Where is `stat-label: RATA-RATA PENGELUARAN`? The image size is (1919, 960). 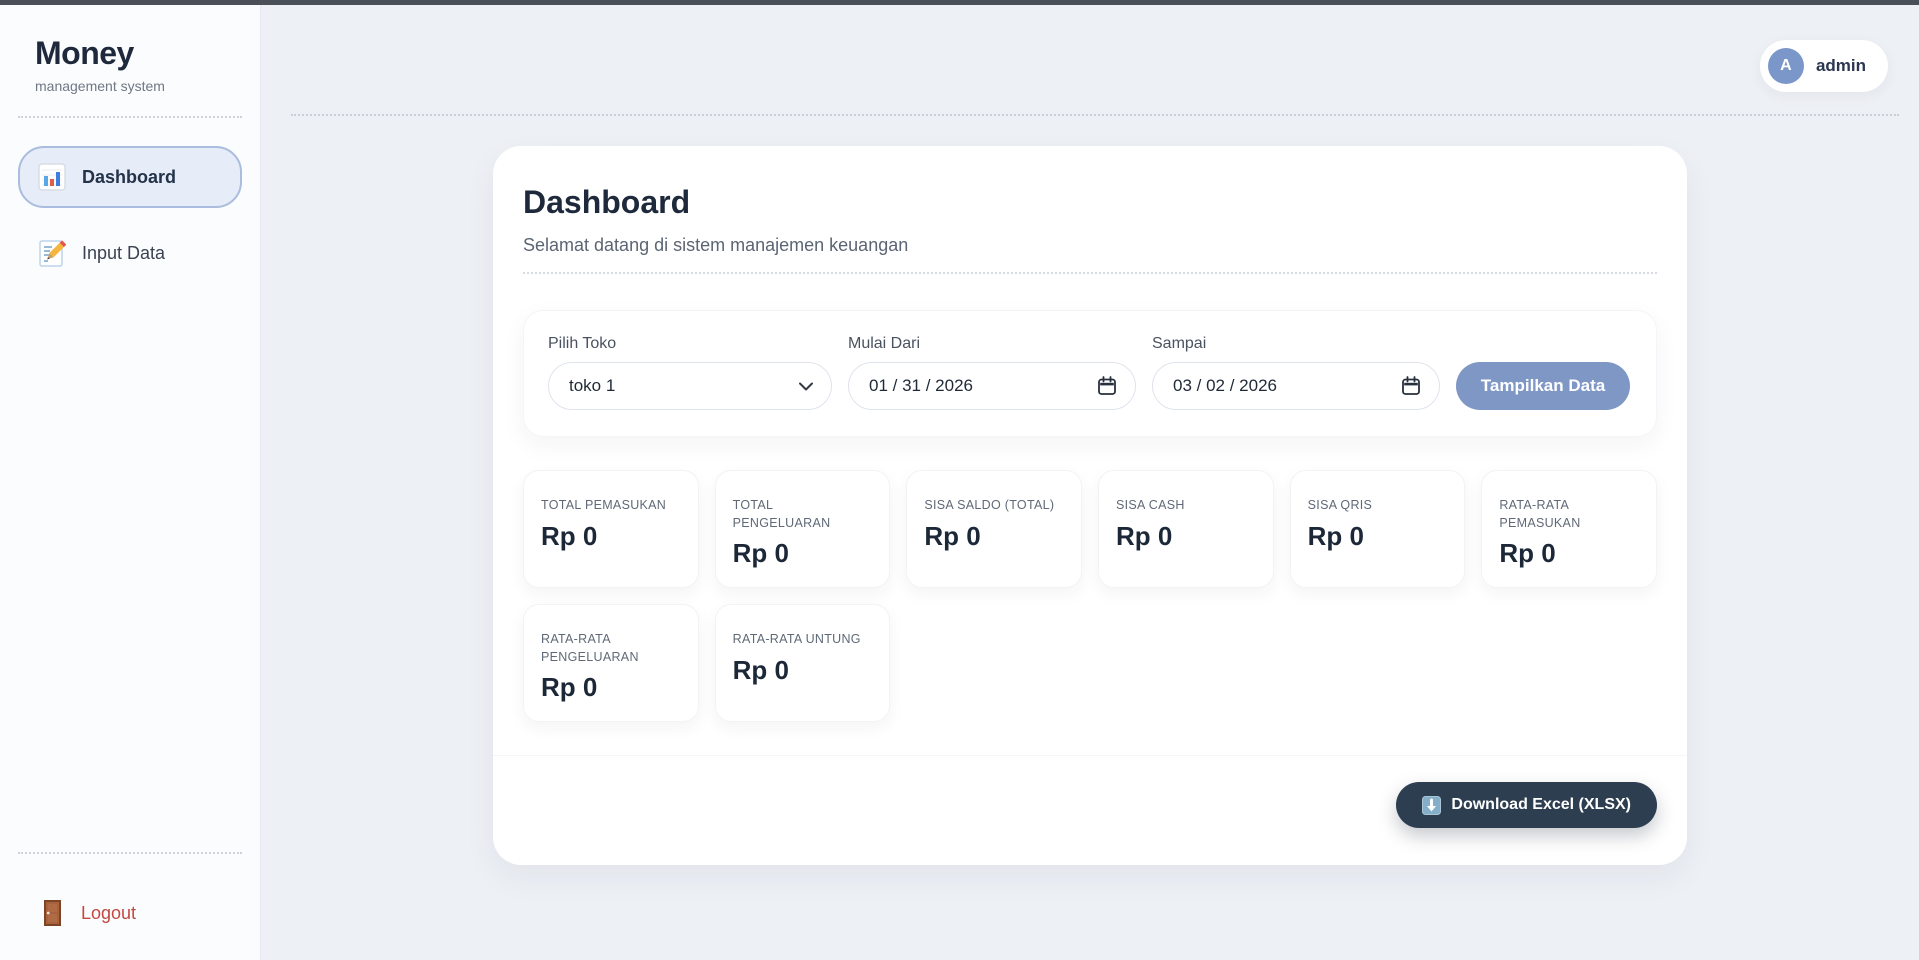 stat-label: RATA-RATA PENGELUARAN is located at coordinates (590, 648).